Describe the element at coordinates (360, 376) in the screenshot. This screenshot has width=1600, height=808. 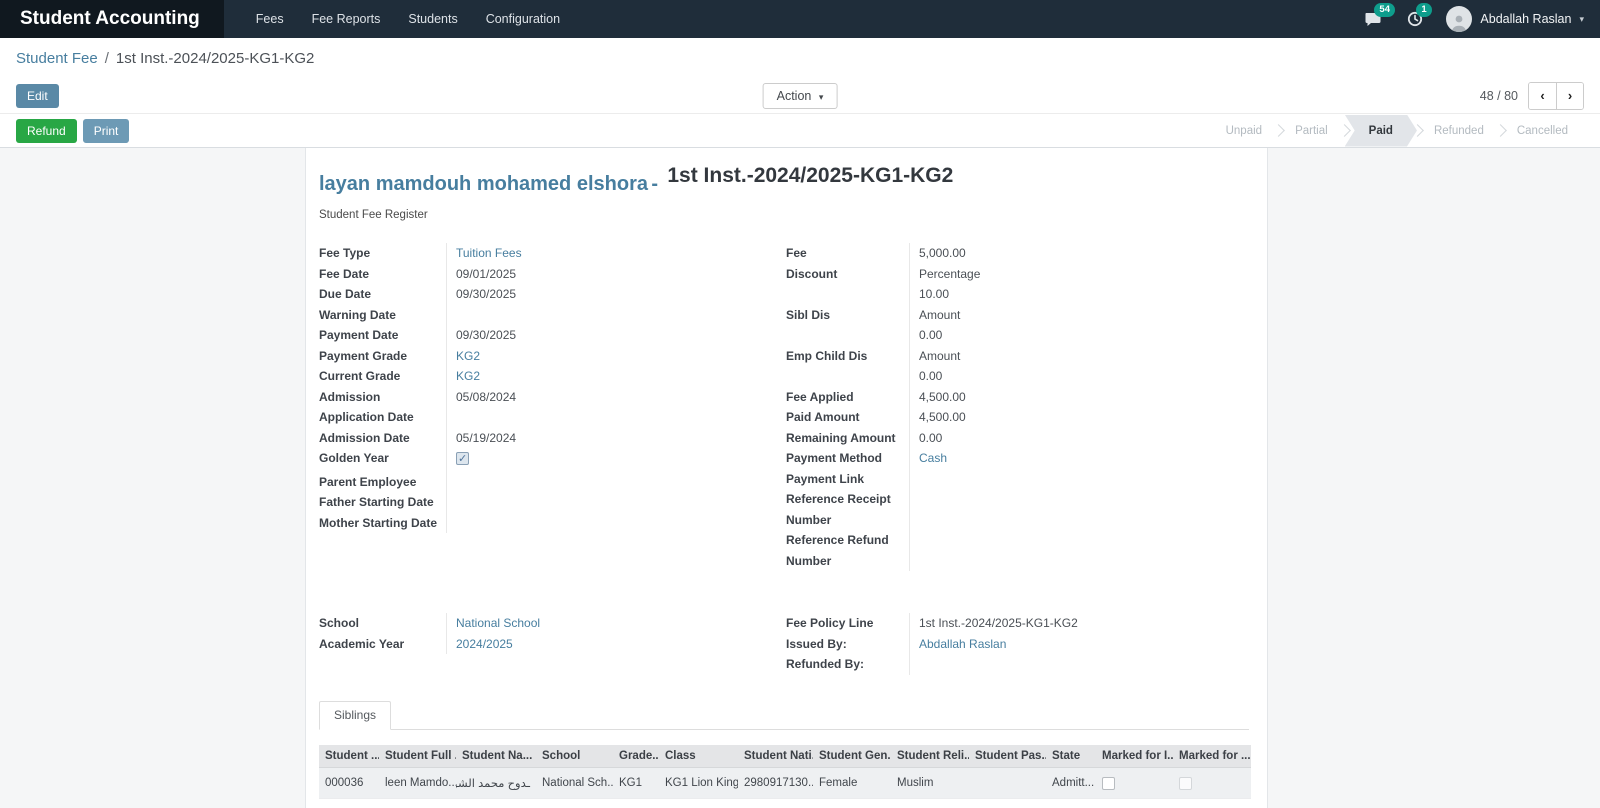
I see `field-label: Current Grade` at that location.